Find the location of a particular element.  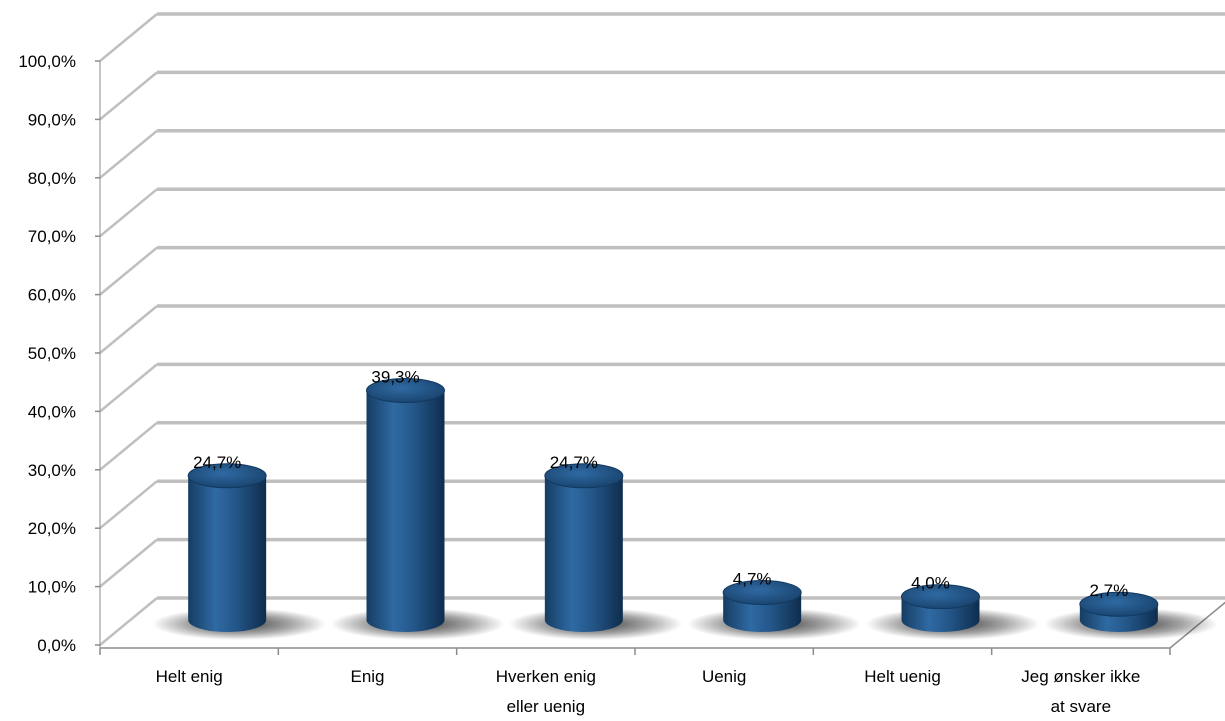

x-tick-label: Uenig is located at coordinates (724, 676).